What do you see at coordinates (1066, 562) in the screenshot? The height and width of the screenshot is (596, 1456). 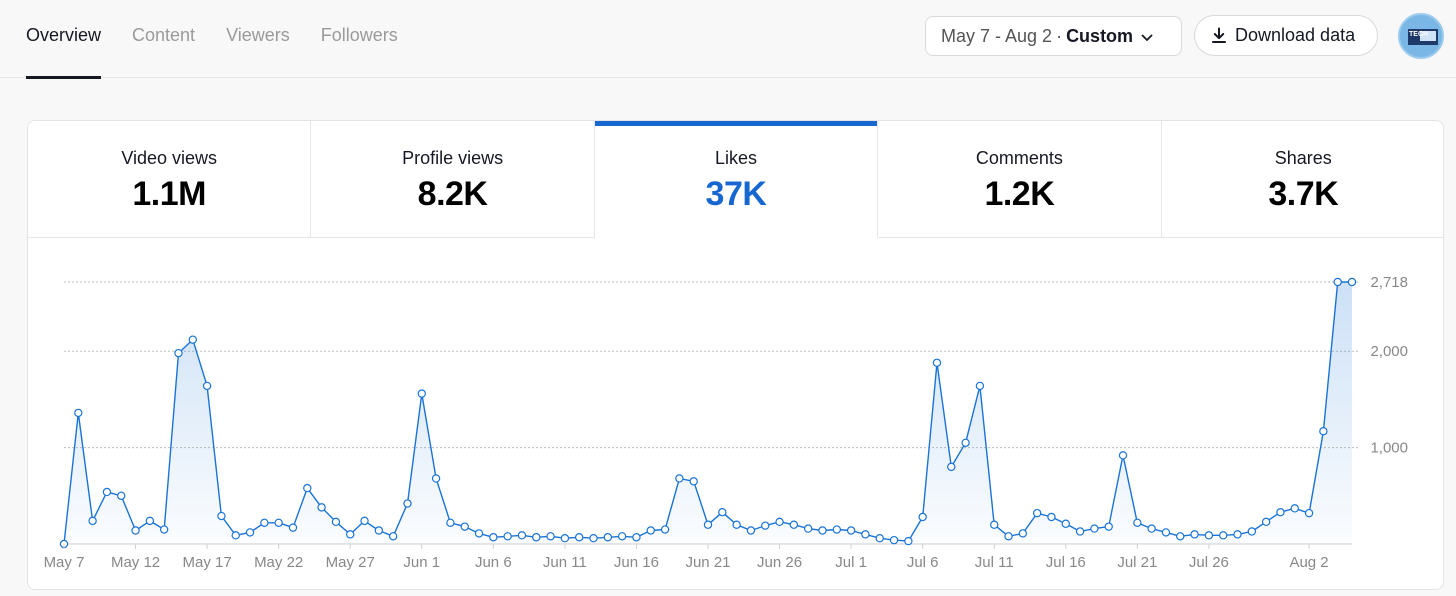 I see `x-tick-label: Jul 16` at bounding box center [1066, 562].